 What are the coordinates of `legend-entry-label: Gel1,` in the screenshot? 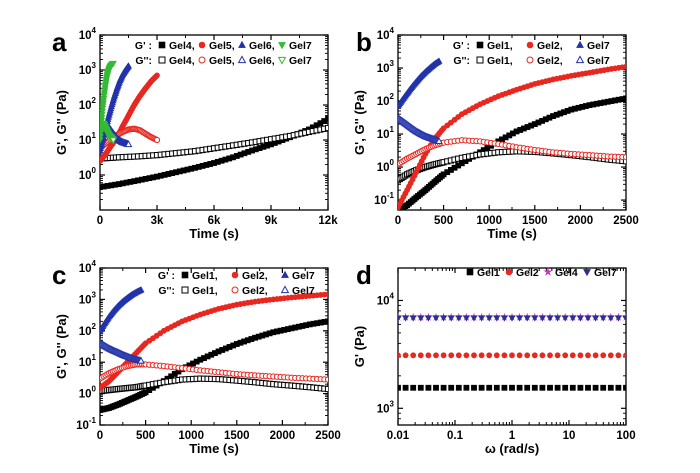 It's located at (205, 276).